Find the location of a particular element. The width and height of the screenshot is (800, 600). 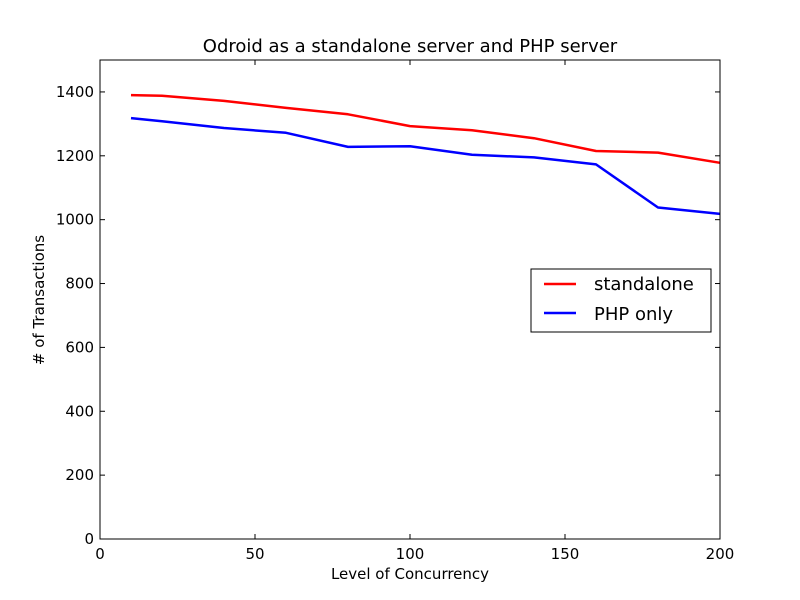

y-tick-label: 200 is located at coordinates (79, 475).